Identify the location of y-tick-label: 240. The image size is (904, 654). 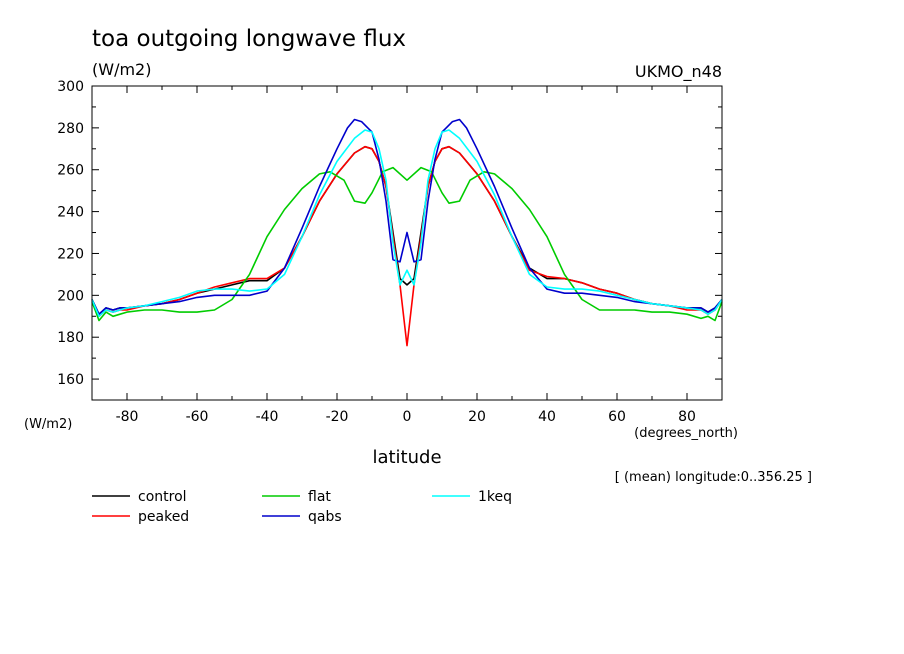
(70, 213).